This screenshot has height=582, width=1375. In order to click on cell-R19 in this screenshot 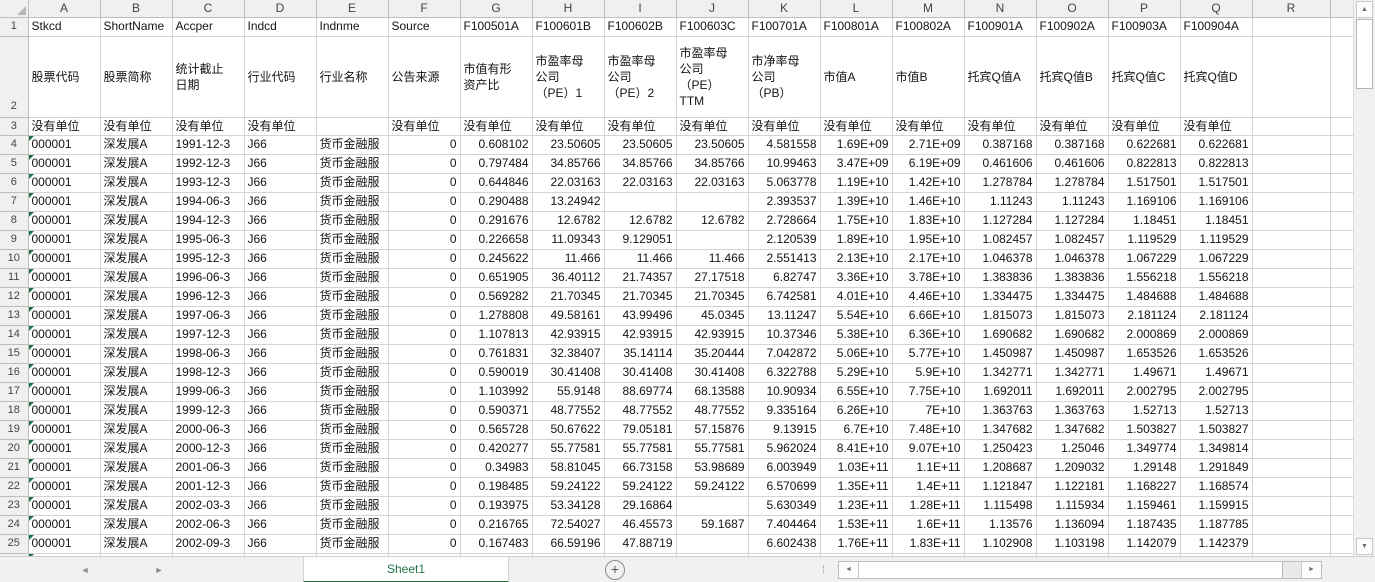, I will do `click(1291, 430)`.